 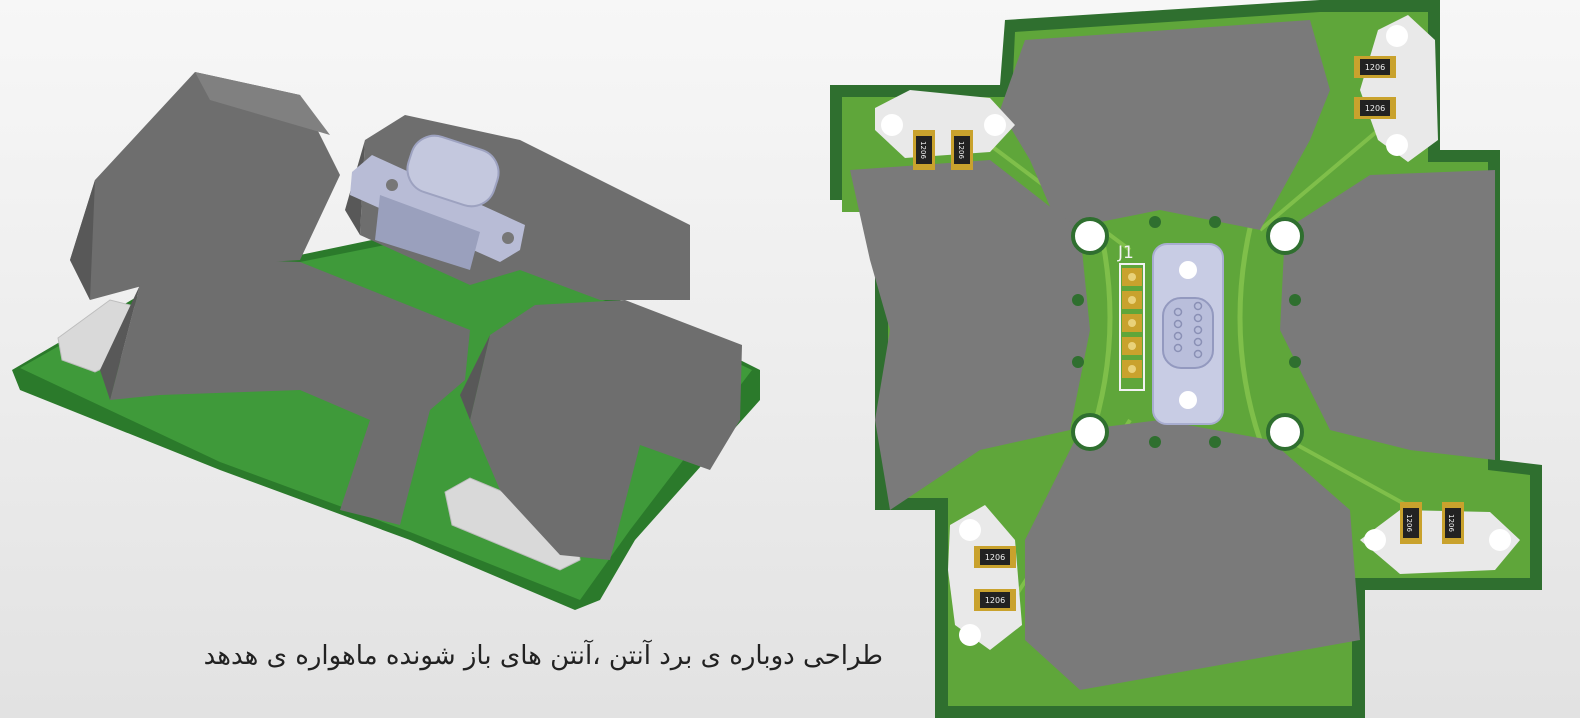 What do you see at coordinates (1387, 315) in the screenshot?
I see `board-2d-panel-right` at bounding box center [1387, 315].